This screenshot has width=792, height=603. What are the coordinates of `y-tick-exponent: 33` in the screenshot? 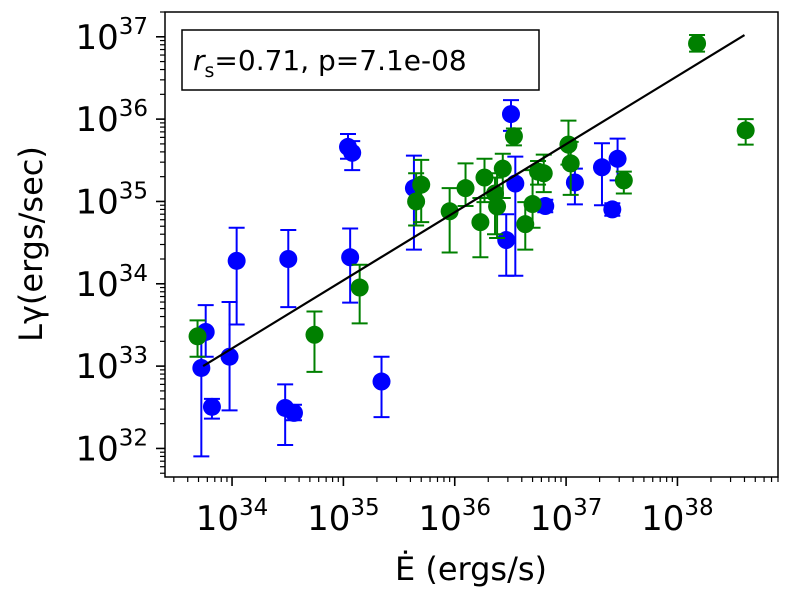 It's located at (133, 356).